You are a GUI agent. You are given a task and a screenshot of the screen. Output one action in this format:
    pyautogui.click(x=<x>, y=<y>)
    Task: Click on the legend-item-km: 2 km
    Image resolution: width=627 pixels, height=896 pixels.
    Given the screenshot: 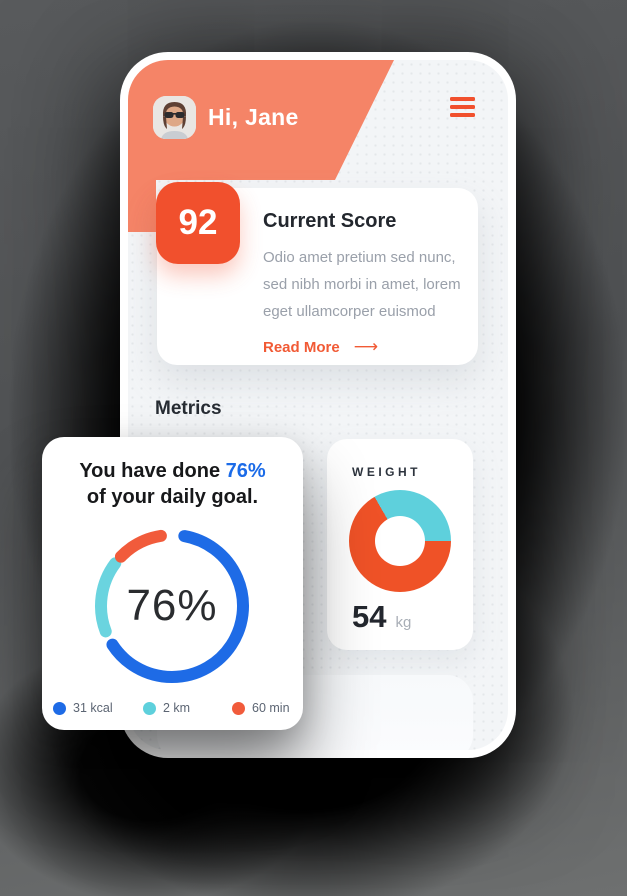 What is the action you would take?
    pyautogui.click(x=166, y=708)
    